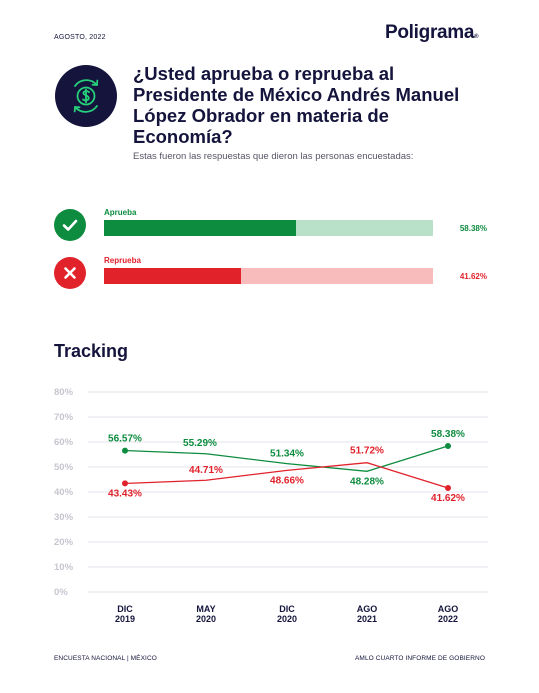  Describe the element at coordinates (64, 467) in the screenshot. I see `y-tick-label: 50%` at that location.